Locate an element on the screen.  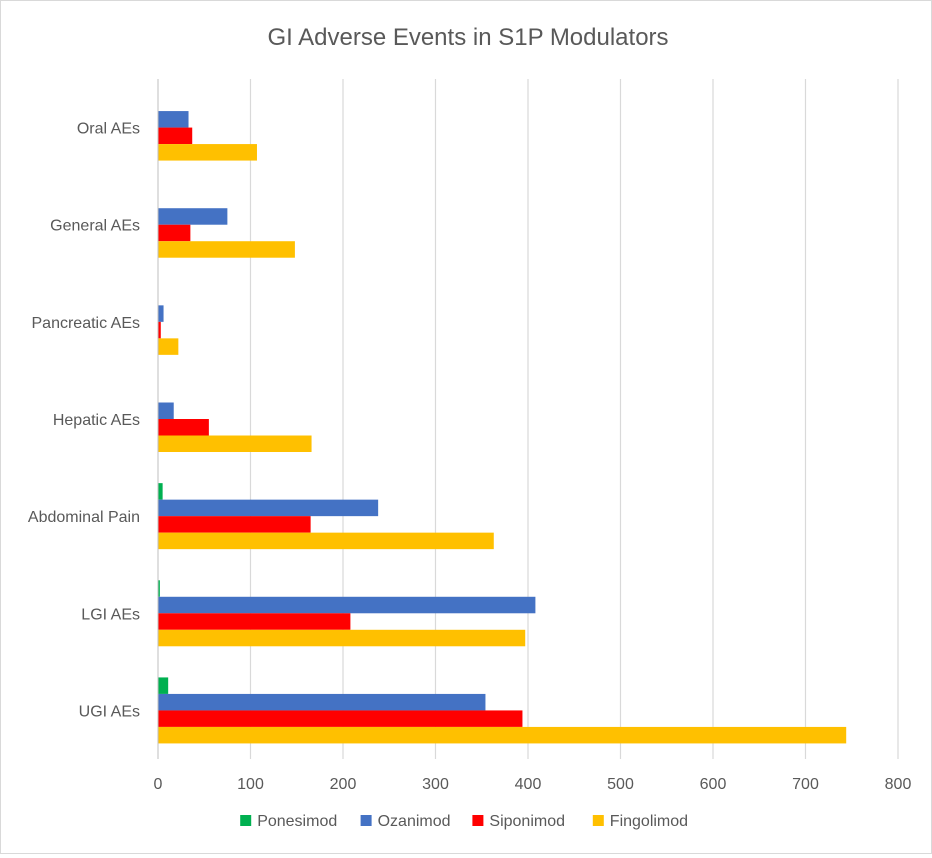
category-label: Hepatic AEs is located at coordinates (96, 420).